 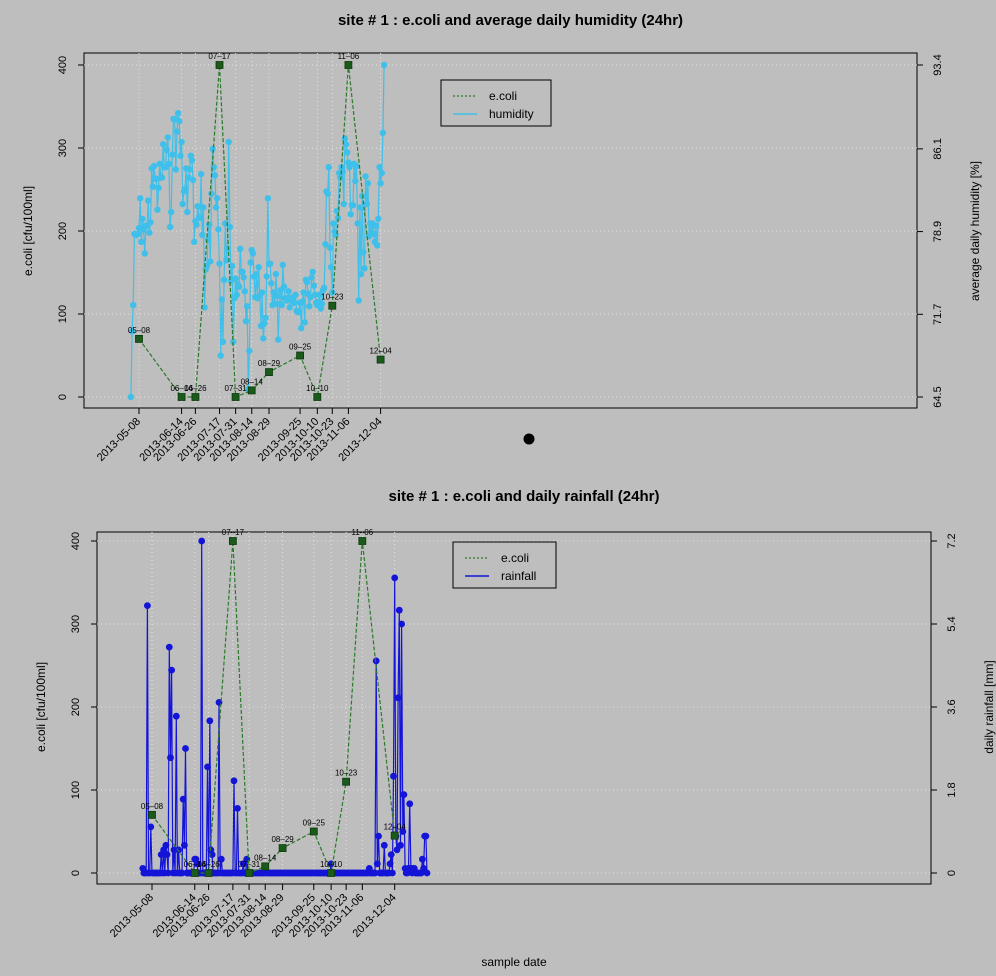 I want to click on ecoli-point-label: 11–06, so click(x=349, y=56).